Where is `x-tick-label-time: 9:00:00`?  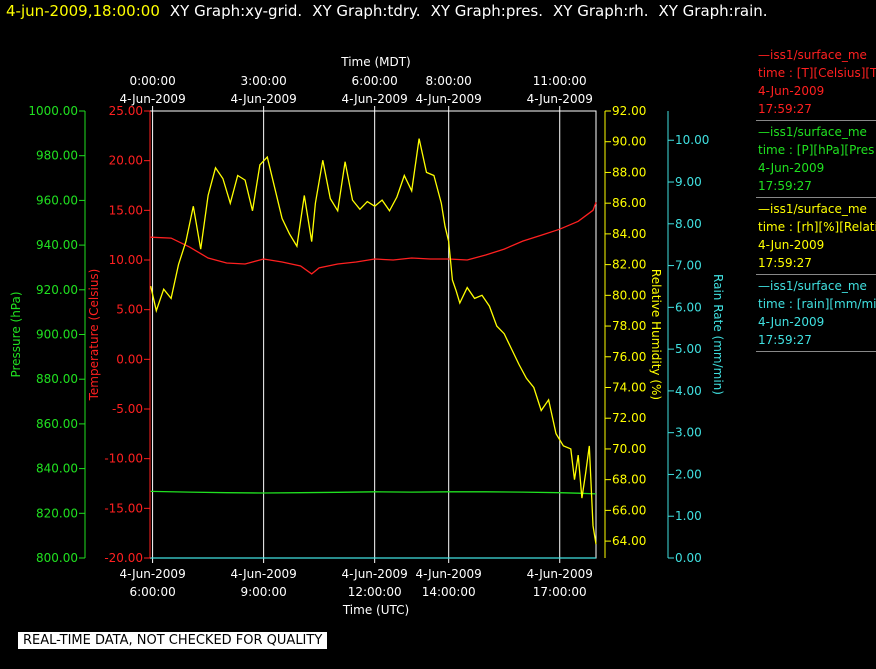 x-tick-label-time: 9:00:00 is located at coordinates (263, 592).